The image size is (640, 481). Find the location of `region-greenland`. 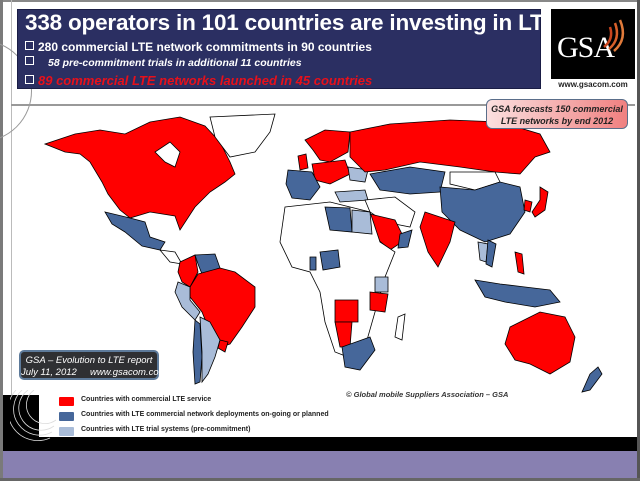

region-greenland is located at coordinates (242, 135).